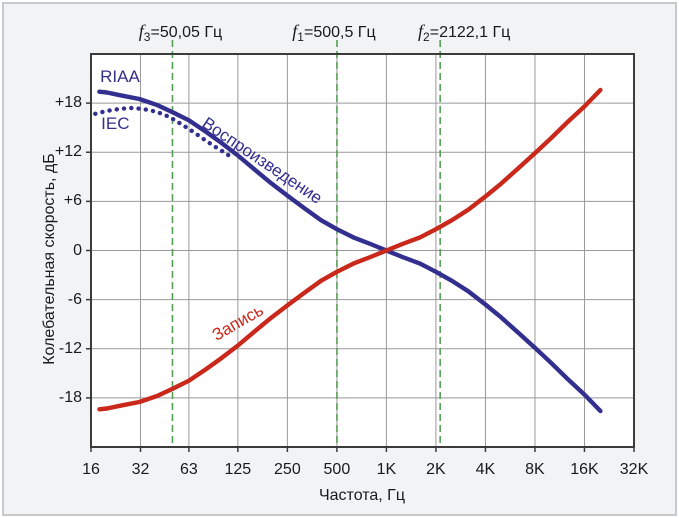 This screenshot has width=679, height=518. What do you see at coordinates (535, 469) in the screenshot?
I see `x-tick-label: 8K` at bounding box center [535, 469].